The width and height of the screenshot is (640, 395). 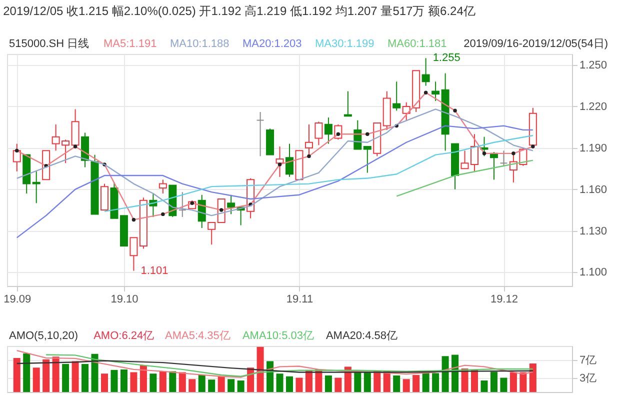 I want to click on y-tick-label: 1.100, so click(x=594, y=272).